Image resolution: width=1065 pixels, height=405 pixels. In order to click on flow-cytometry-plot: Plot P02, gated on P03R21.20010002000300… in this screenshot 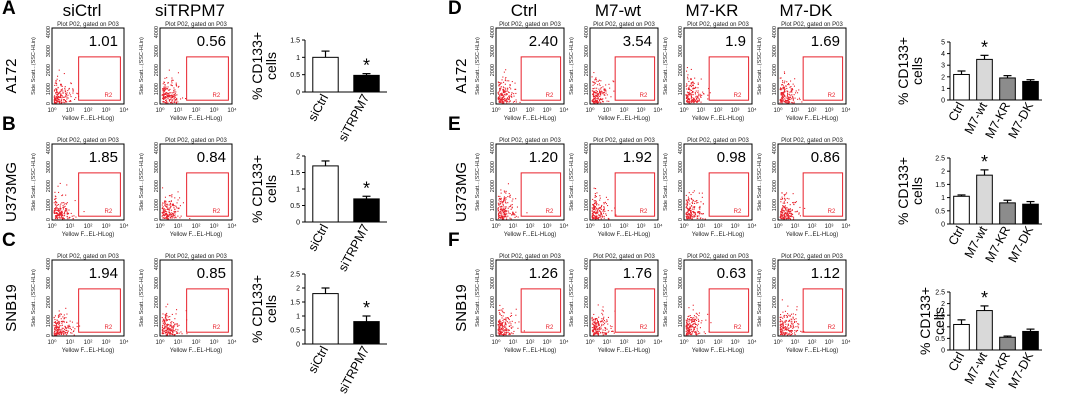, I will do `click(522, 188)`.